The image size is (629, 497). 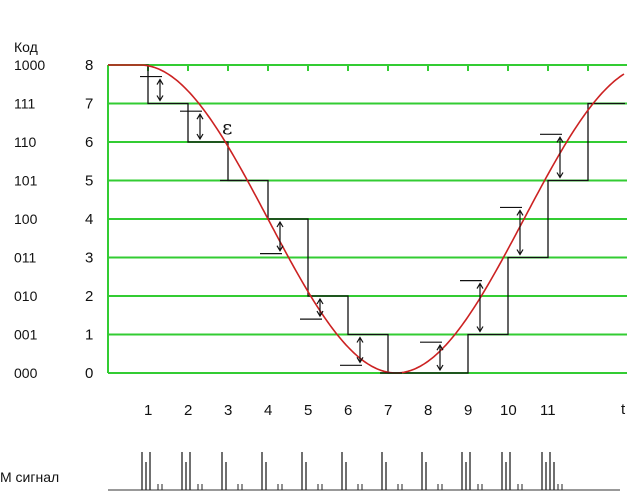 I want to click on level-label: 2, so click(x=89, y=296).